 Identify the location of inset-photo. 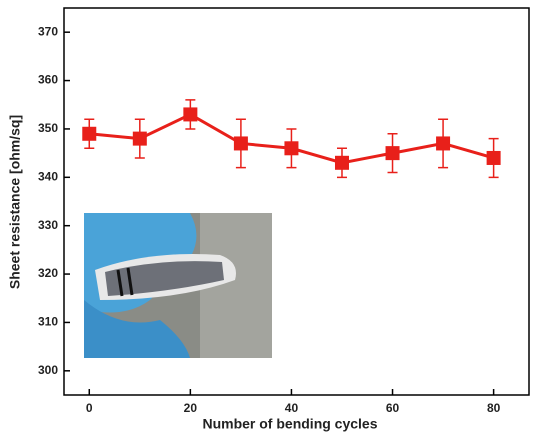
(178, 285).